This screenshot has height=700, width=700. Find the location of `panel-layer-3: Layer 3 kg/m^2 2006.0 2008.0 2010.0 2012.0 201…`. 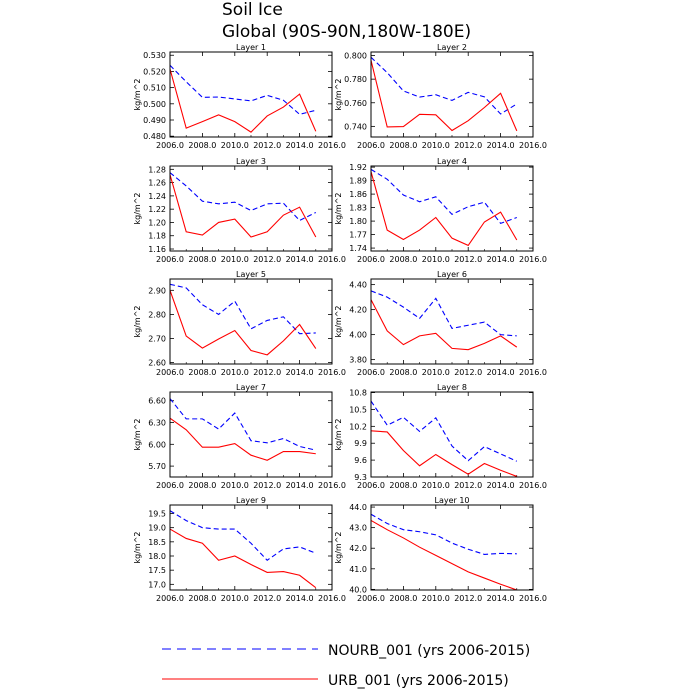

panel-layer-3: Layer 3 kg/m^2 2006.0 2008.0 2010.0 2012.0 201… is located at coordinates (239, 210).